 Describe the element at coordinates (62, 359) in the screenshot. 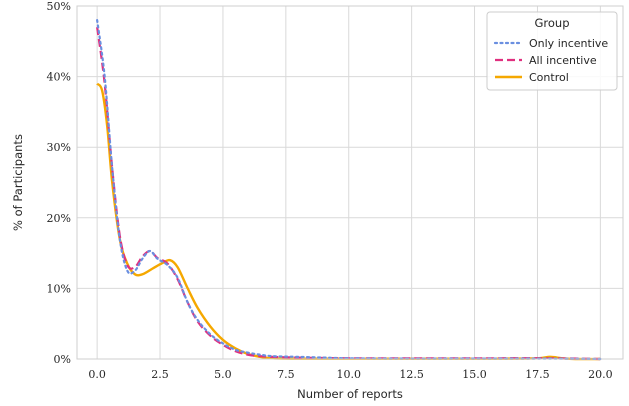

I see `y-tick-label: 0%` at that location.